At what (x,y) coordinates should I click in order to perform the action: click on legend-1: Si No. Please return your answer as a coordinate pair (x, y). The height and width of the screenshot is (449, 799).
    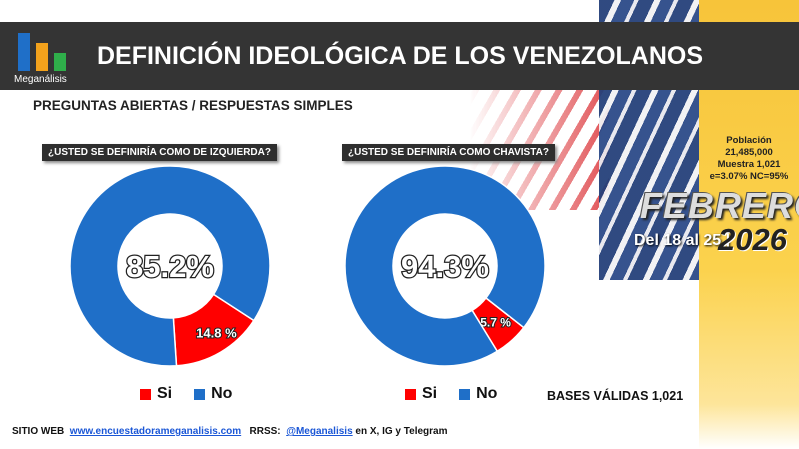
    Looking at the image, I should click on (186, 394).